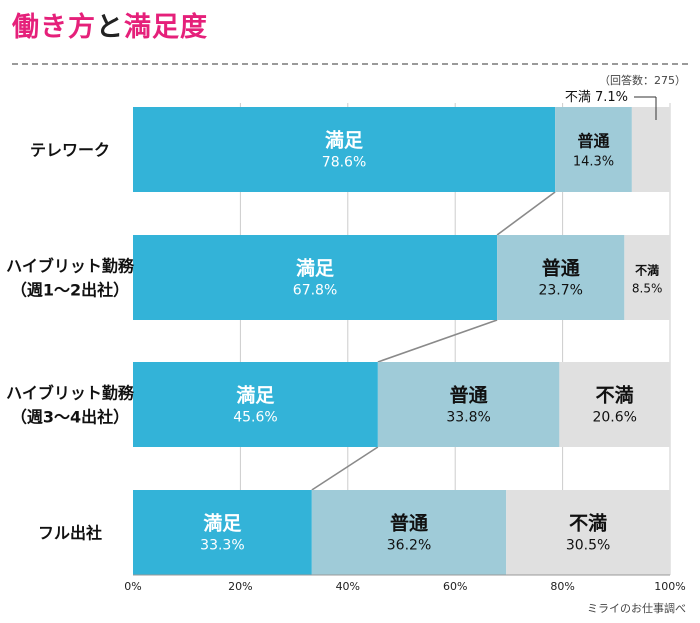  Describe the element at coordinates (70, 533) in the screenshot. I see `category-label: フル出社` at that location.